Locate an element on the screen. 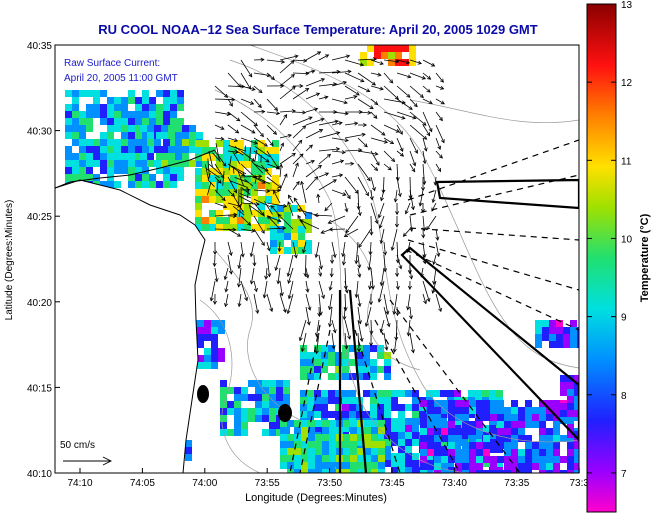  shipping-lane is located at coordinates (358, 381).